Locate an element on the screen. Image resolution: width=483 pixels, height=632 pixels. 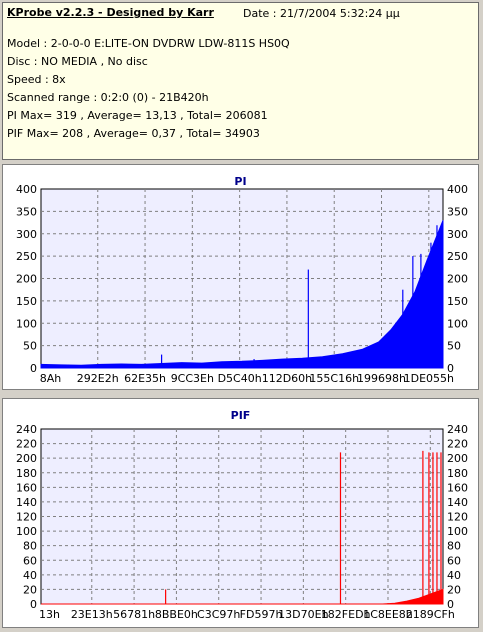
pi-y-tick-label-right: 150 is located at coordinates (457, 301).